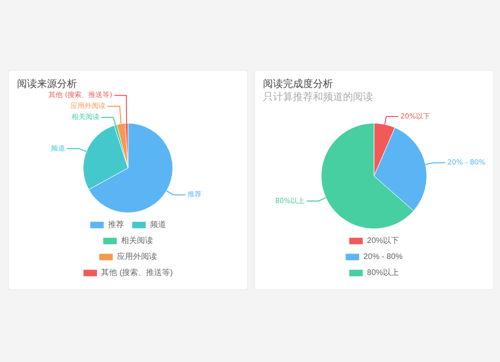 The image size is (500, 362). Describe the element at coordinates (383, 241) in the screenshot. I see `legend-label: 20%以下` at that location.